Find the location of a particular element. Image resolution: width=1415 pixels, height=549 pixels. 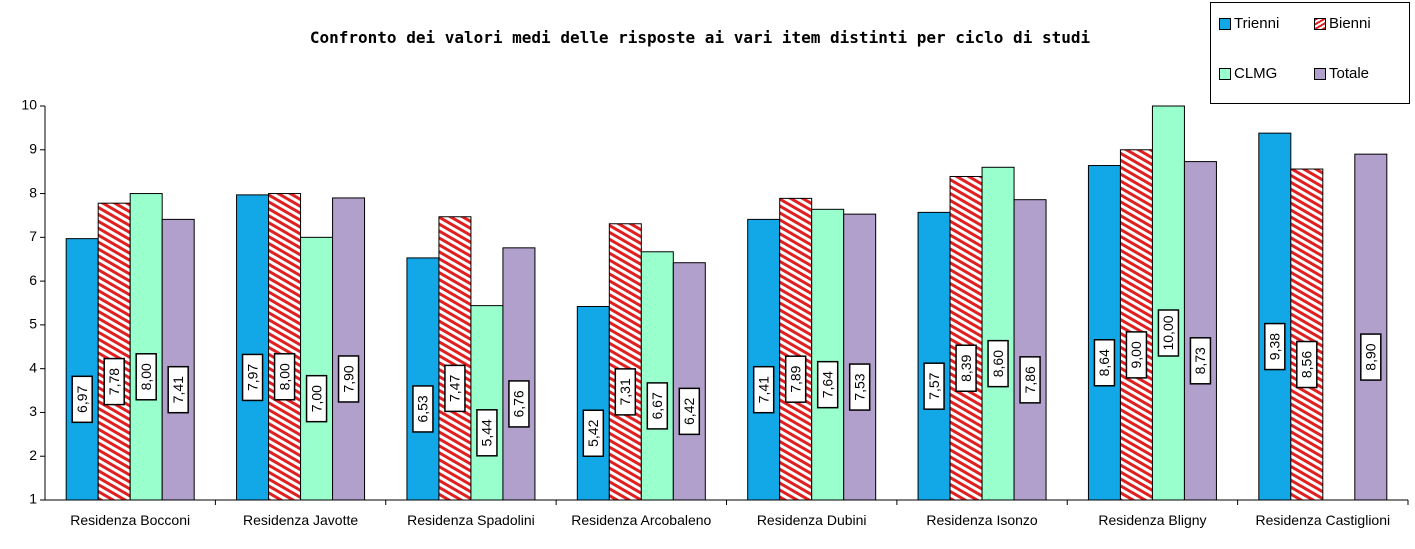

data-label-box: 7,89 is located at coordinates (795, 379).